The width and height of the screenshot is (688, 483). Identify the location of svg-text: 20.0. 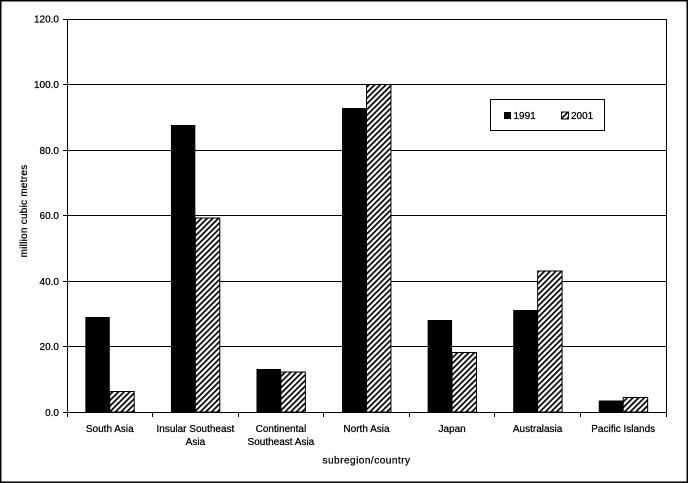
(50, 347).